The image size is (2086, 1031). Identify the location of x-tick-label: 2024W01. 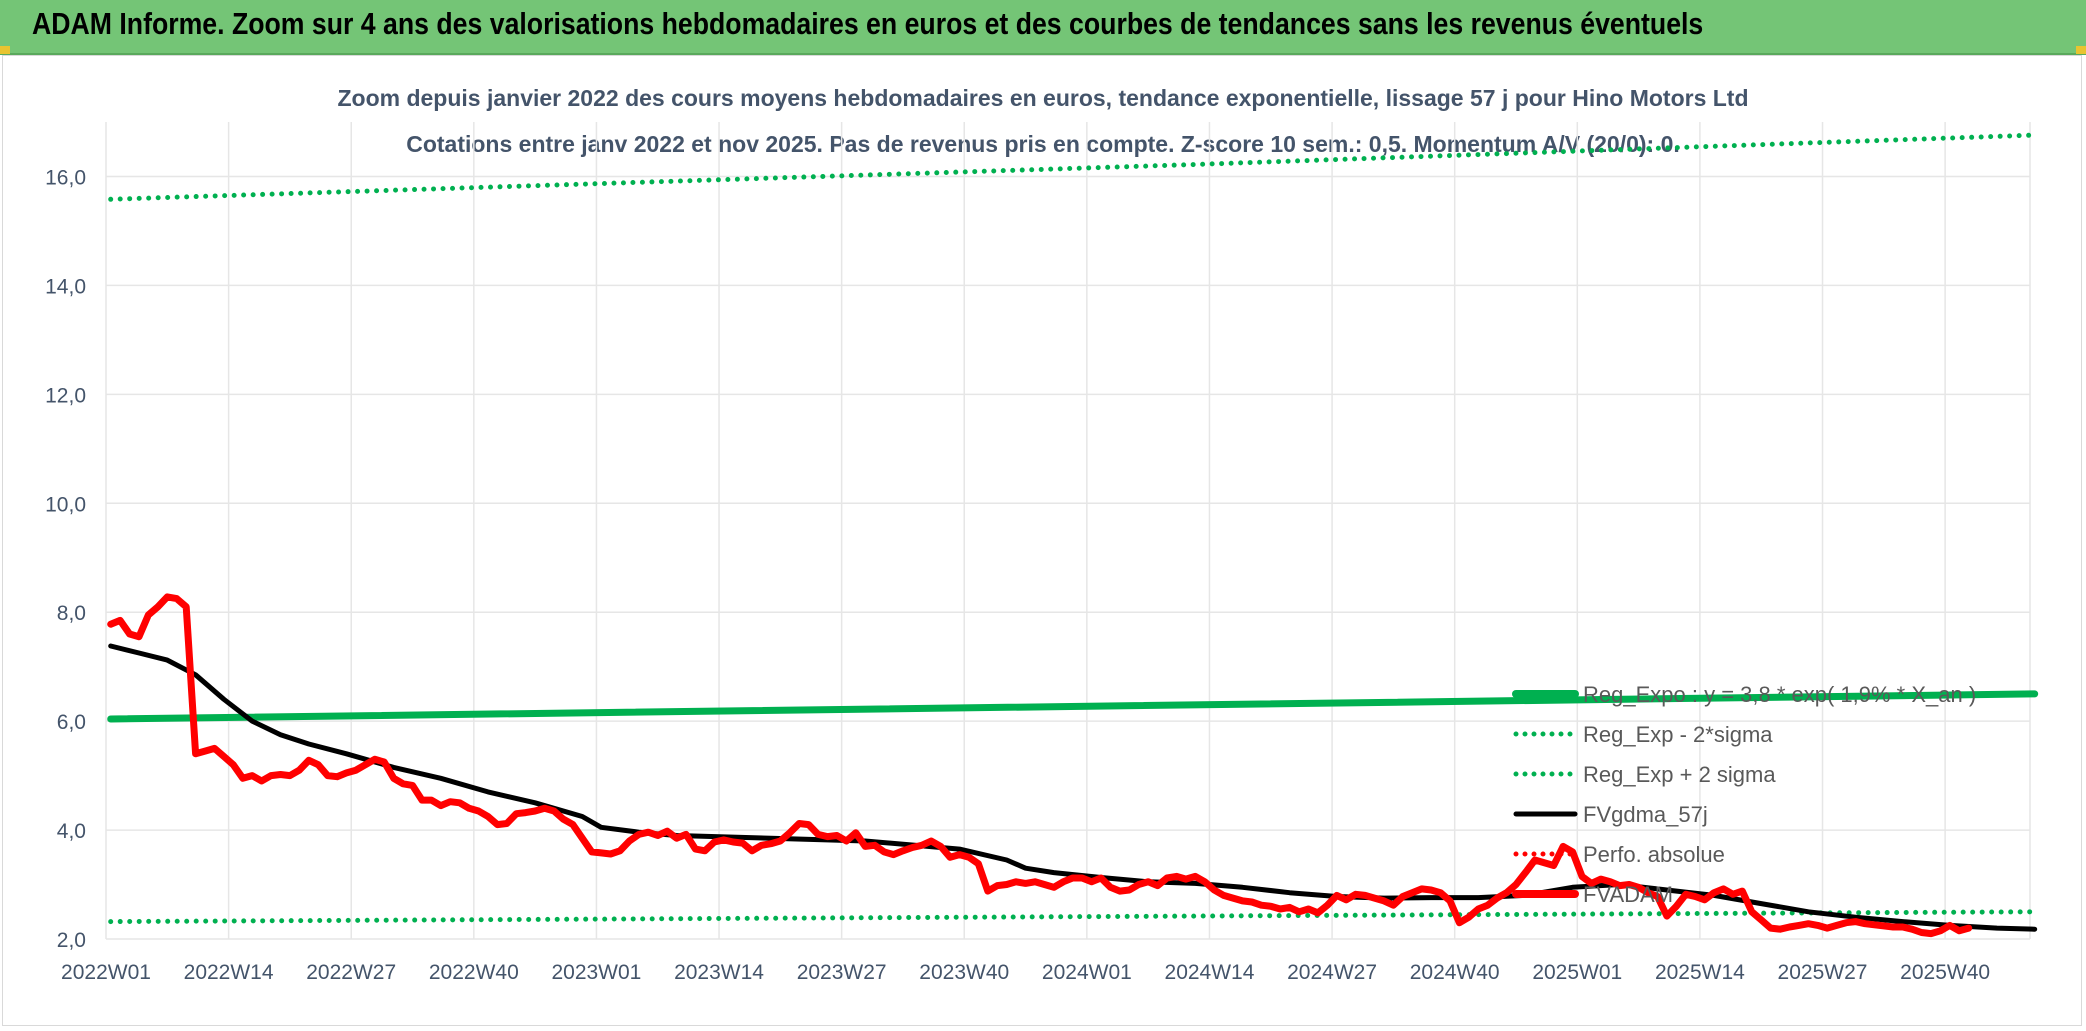
(1087, 972).